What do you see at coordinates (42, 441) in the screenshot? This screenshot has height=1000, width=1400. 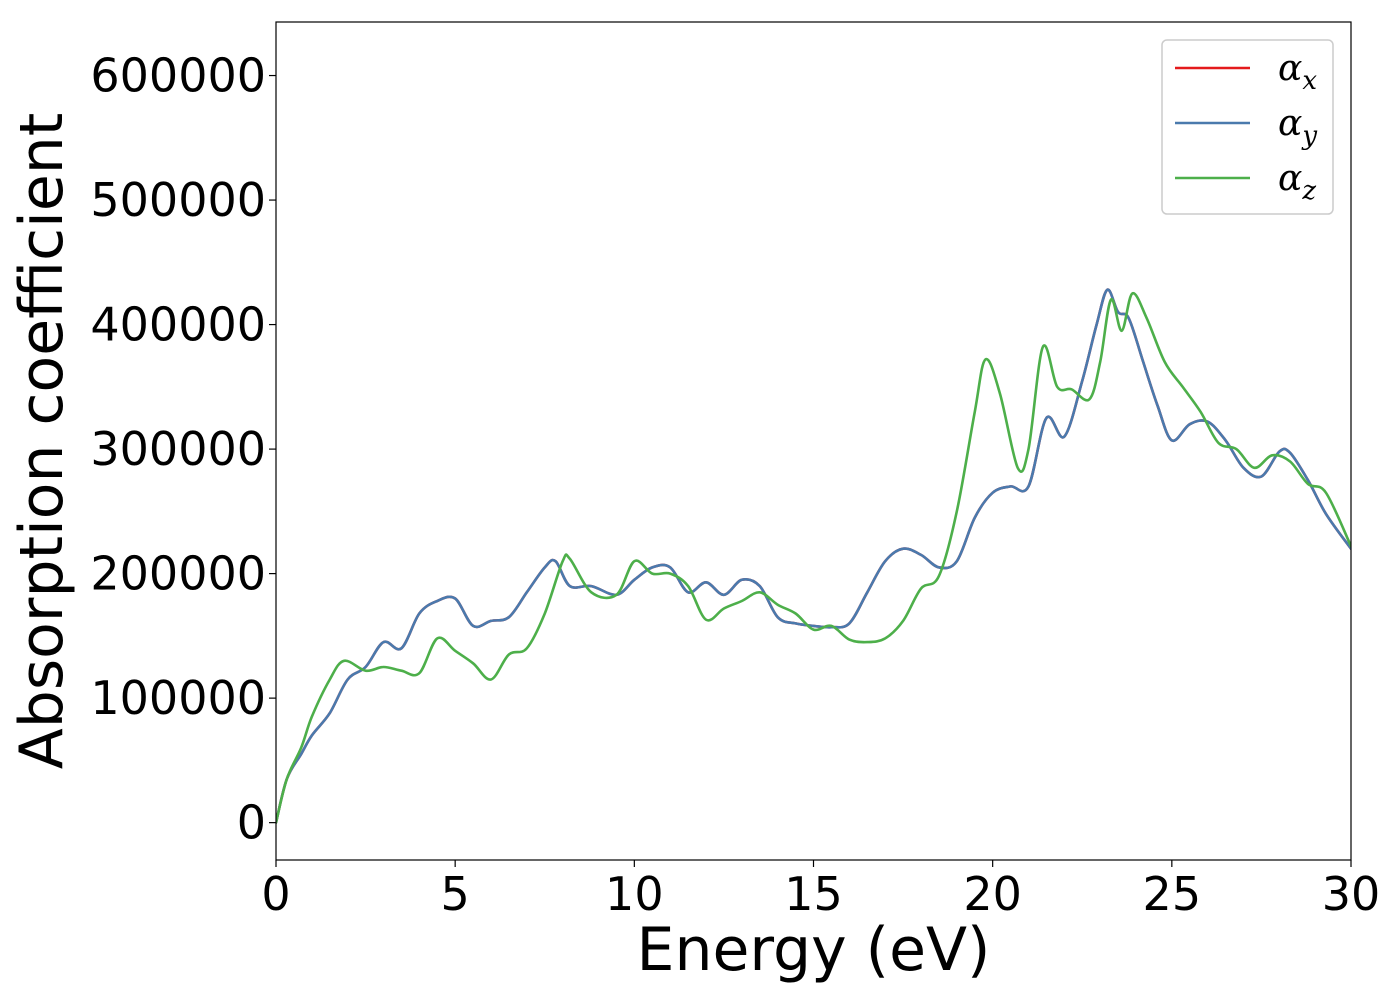 I see `y-axis-label: Absorption coefficient` at bounding box center [42, 441].